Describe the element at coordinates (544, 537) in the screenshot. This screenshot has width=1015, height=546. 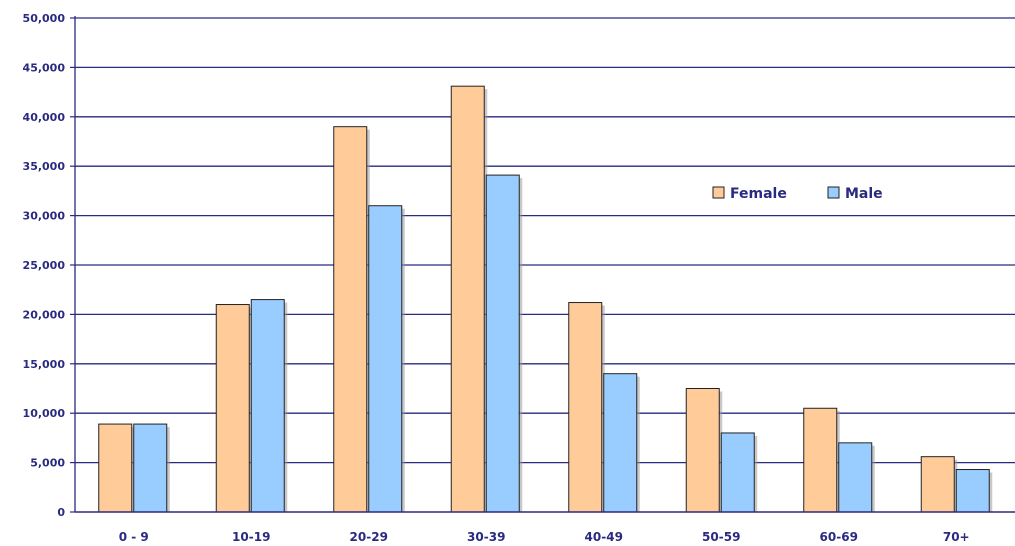
I see `x-axis-tick-labels: 0 - 9 10-19 20-29 30-39 40-49 50-59 60-69 70+` at that location.